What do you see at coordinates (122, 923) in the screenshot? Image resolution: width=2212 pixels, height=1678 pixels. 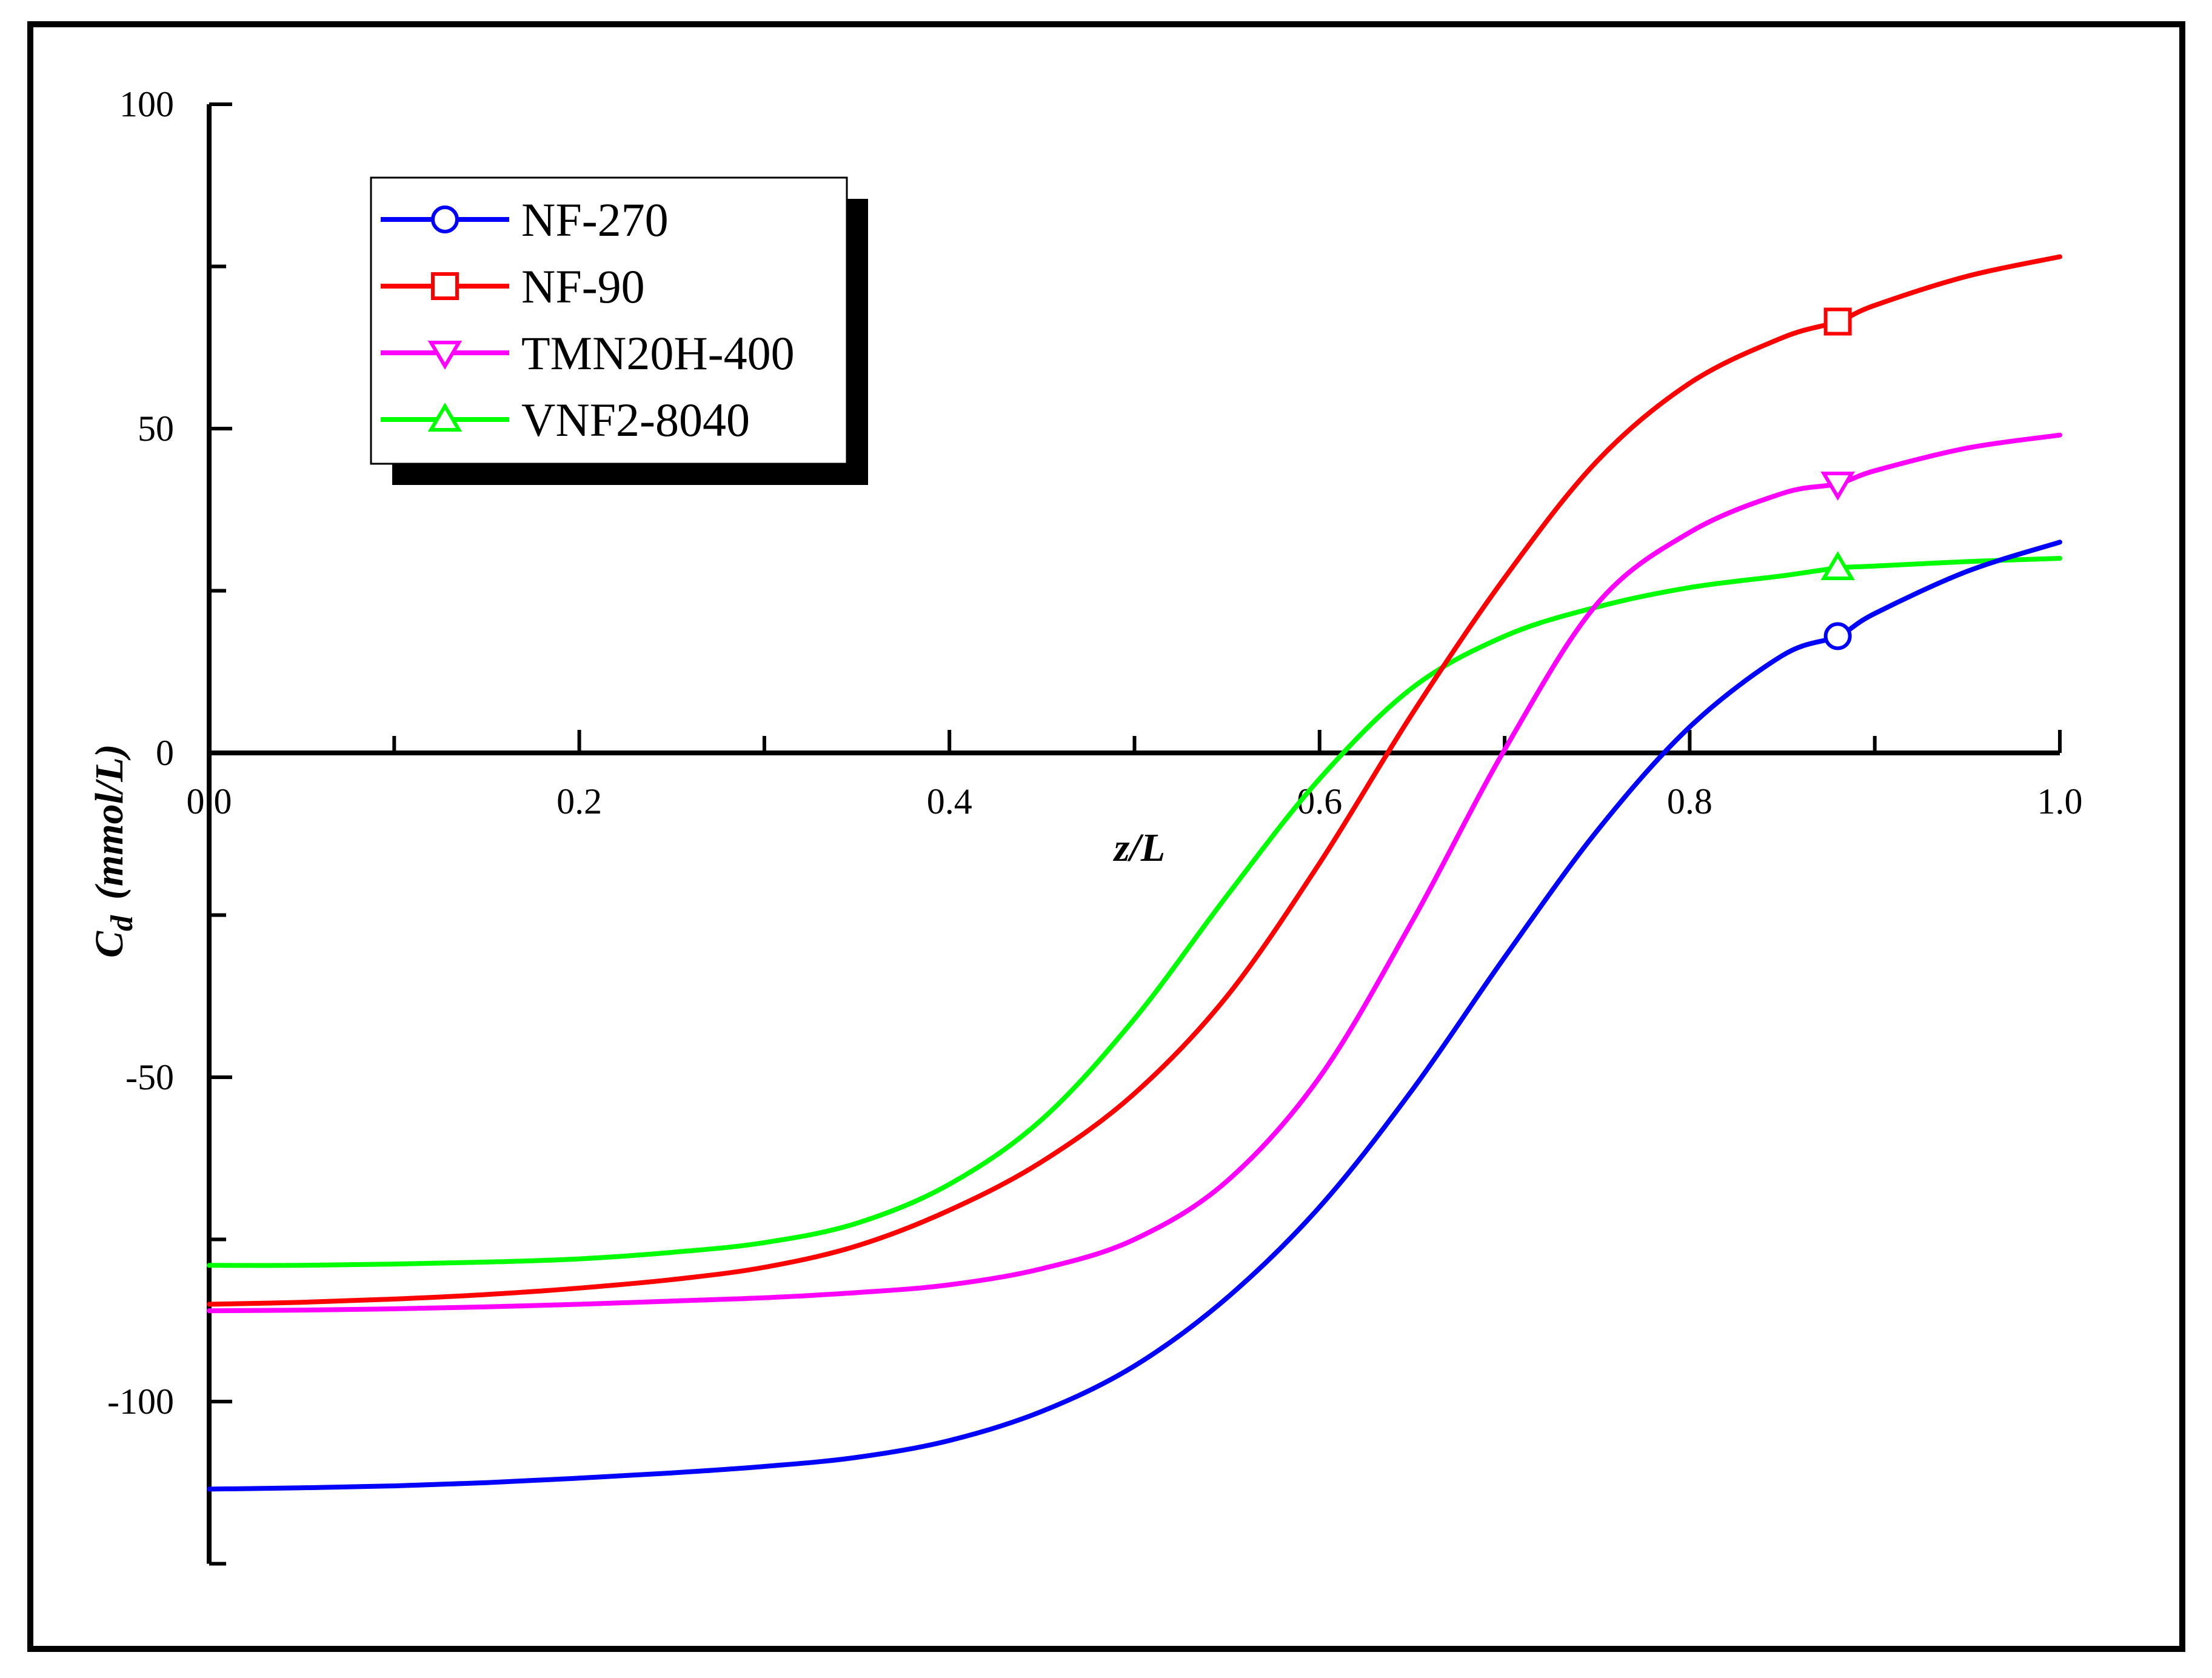 I see `y-axis-title-sub: d` at bounding box center [122, 923].